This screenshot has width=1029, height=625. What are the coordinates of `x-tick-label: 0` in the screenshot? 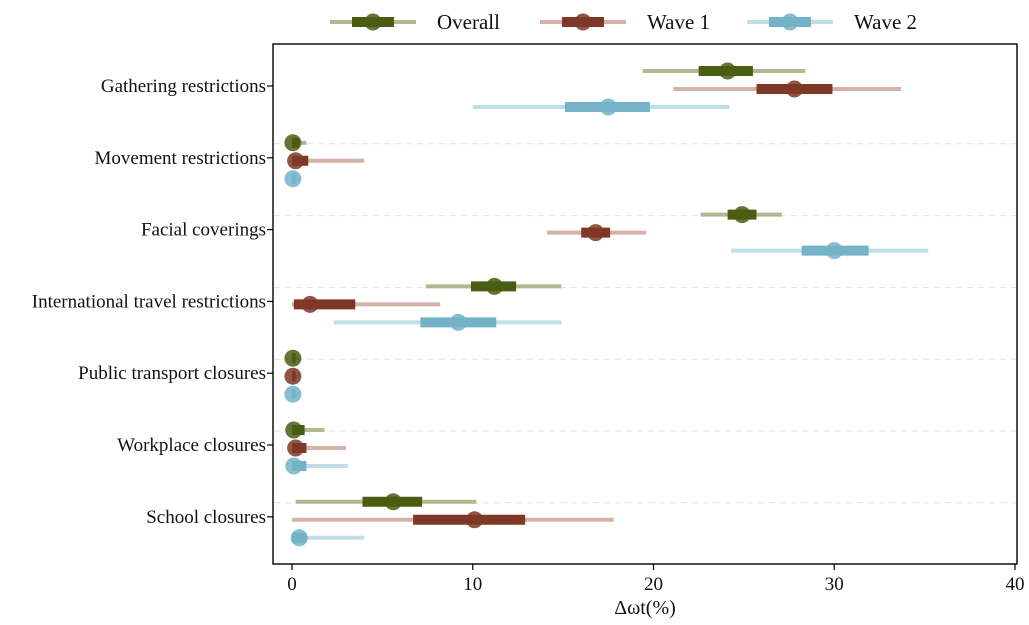 It's located at (292, 584).